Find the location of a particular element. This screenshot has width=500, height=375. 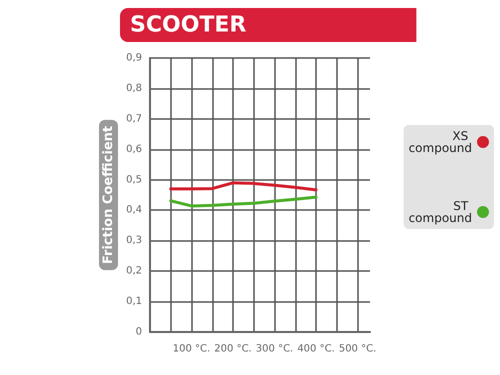

y-tick-label: 0,5 is located at coordinates (134, 180).